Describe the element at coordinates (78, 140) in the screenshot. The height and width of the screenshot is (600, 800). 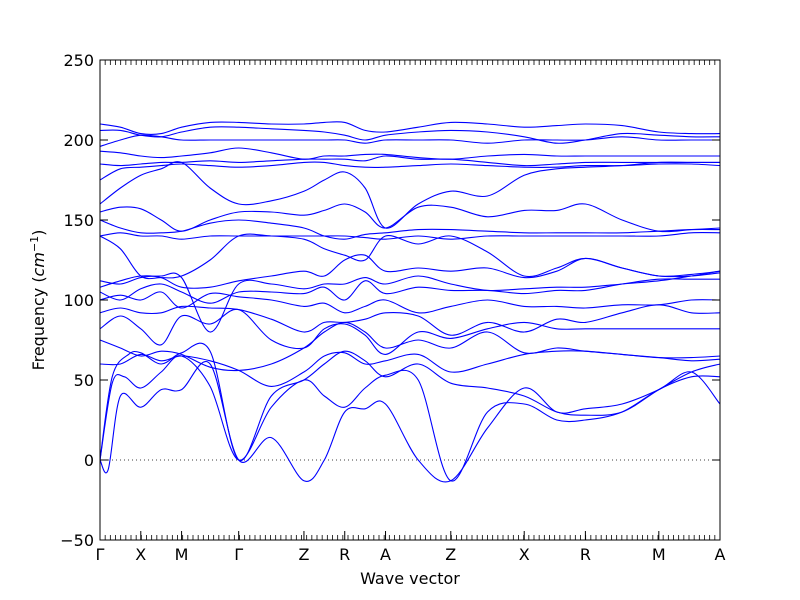
I see `y-tick-label: 200` at that location.